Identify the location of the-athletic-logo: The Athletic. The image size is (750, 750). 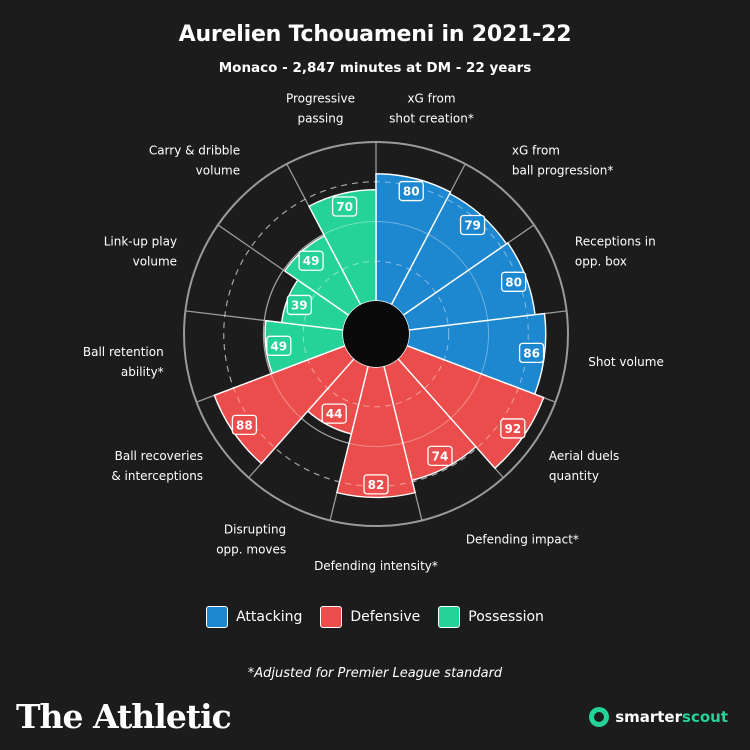
(124, 716).